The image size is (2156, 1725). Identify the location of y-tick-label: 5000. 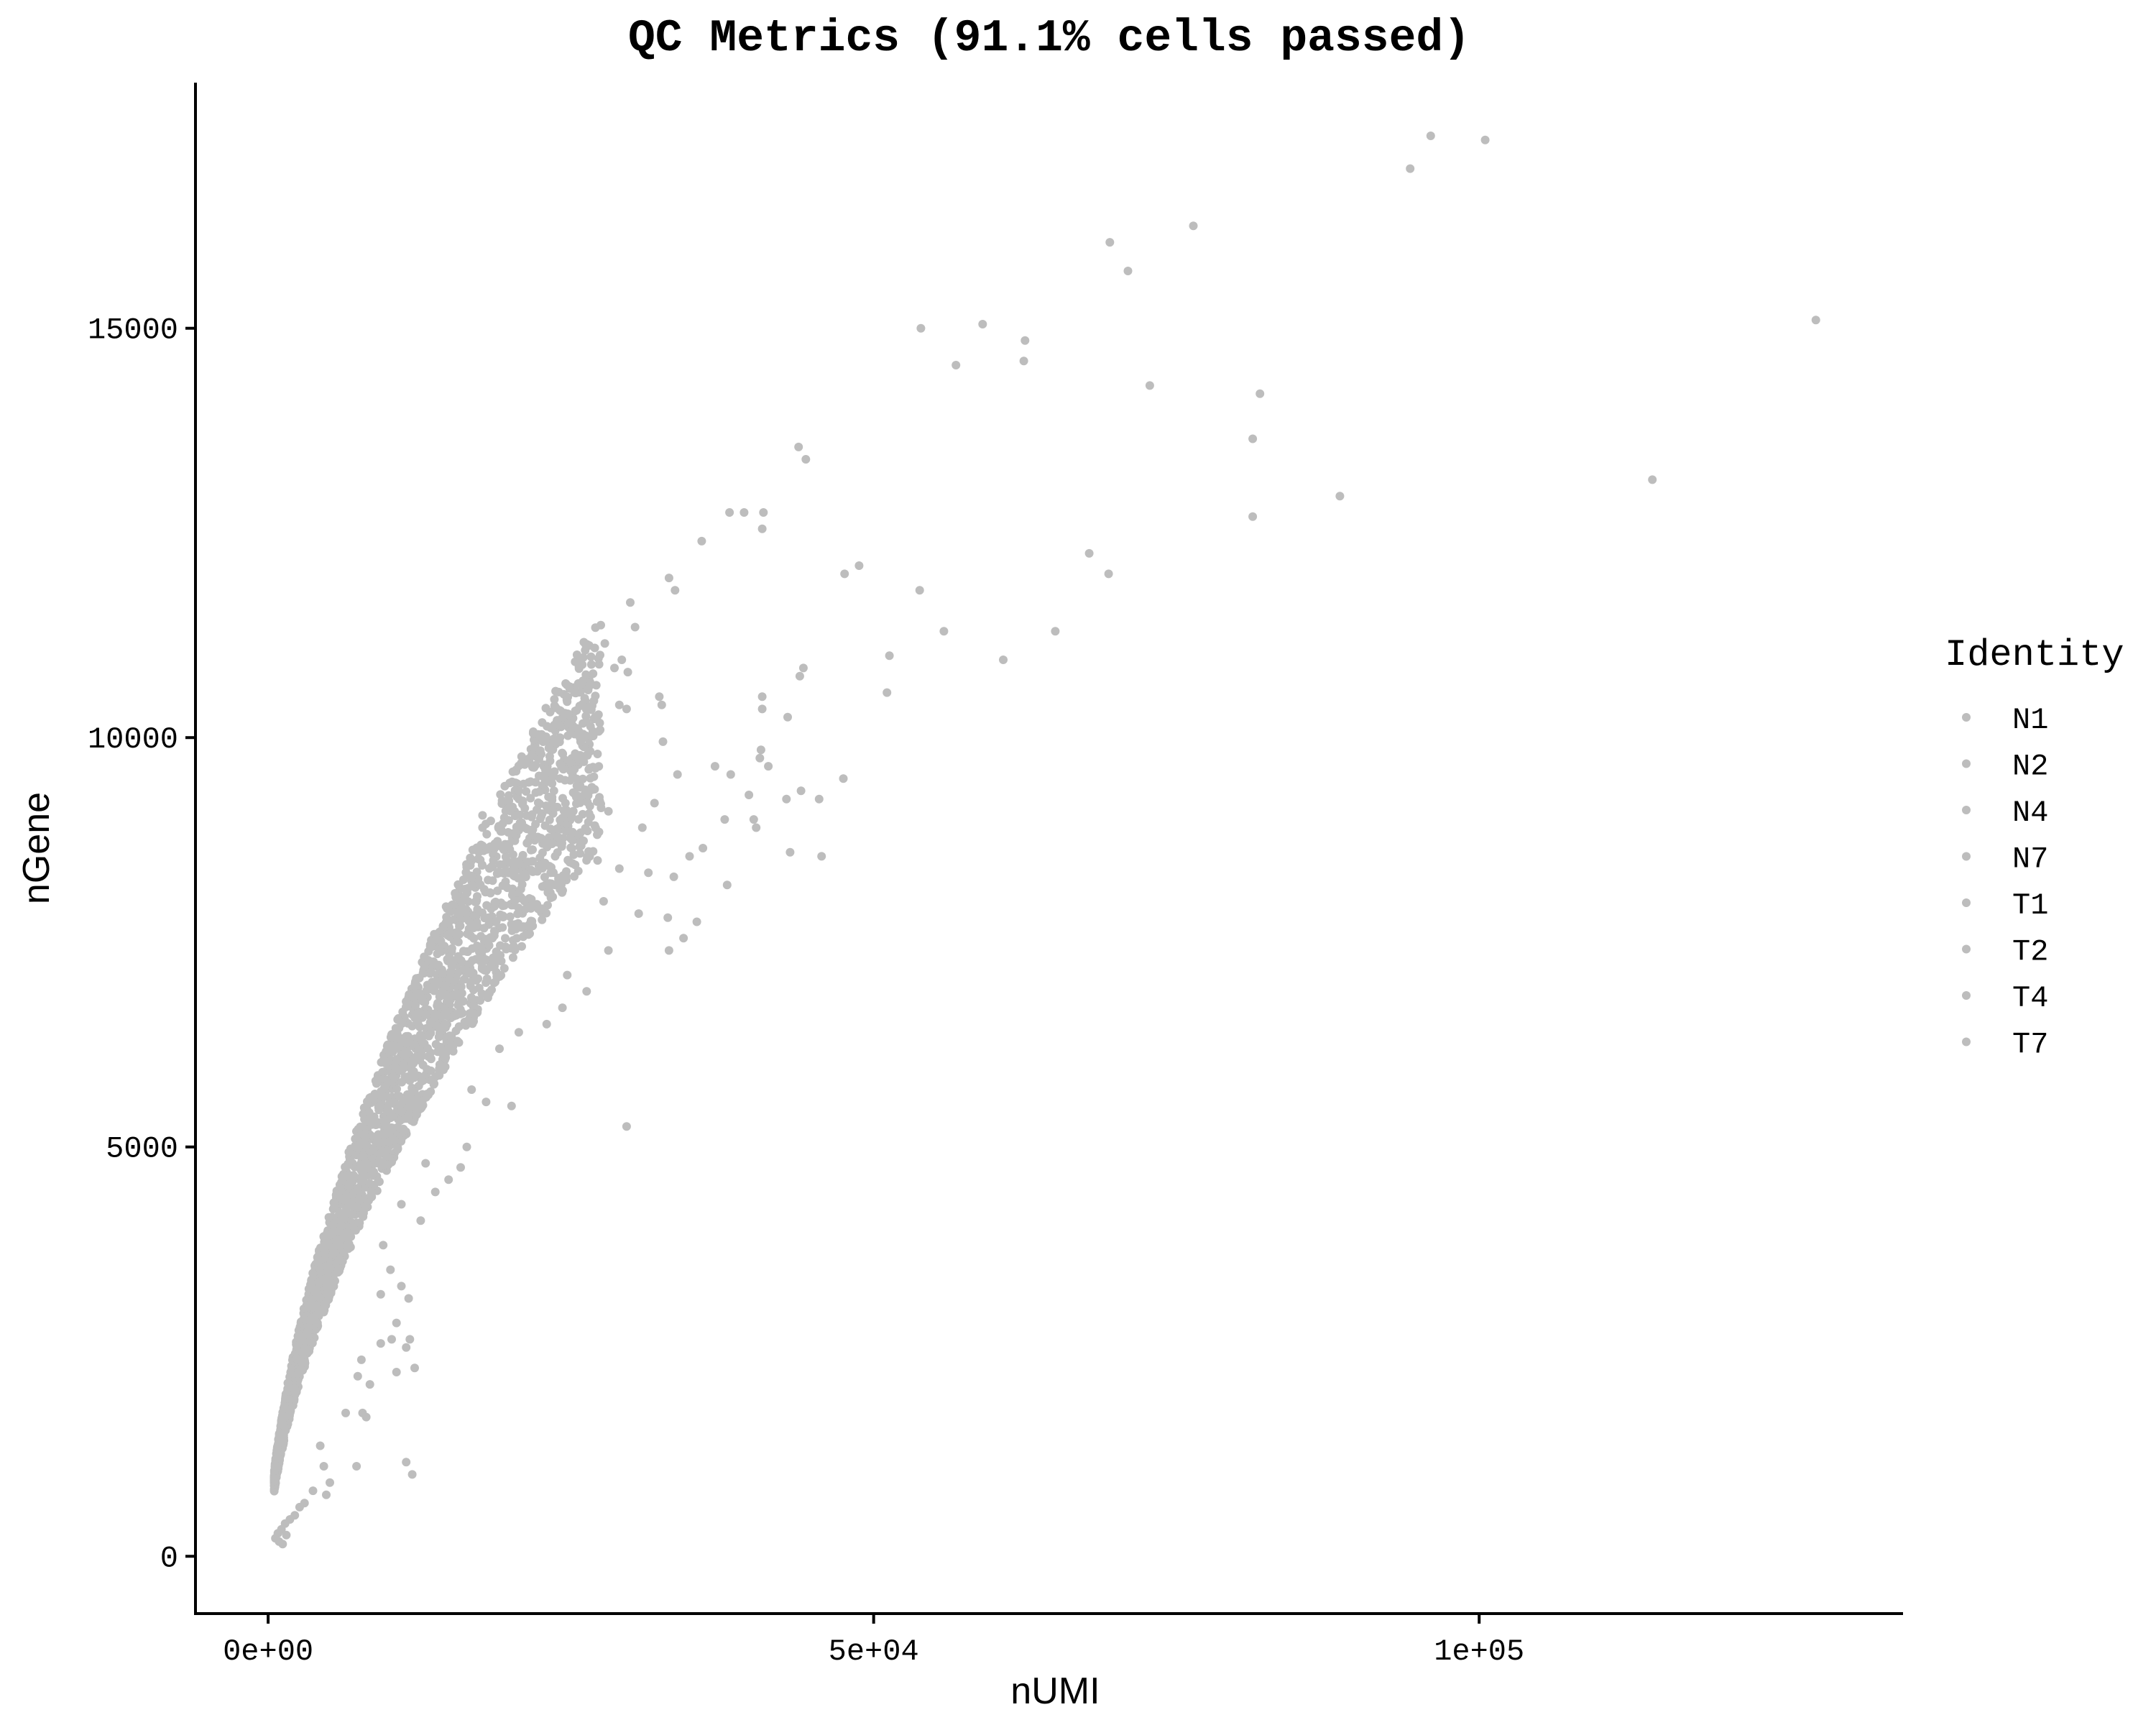
(142, 1149).